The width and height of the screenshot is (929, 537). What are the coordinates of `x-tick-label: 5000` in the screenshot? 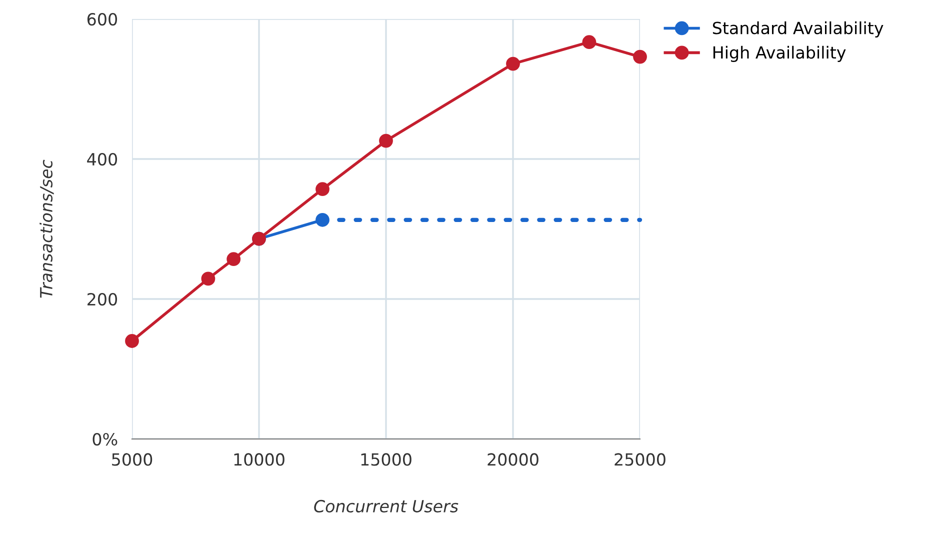 It's located at (132, 459).